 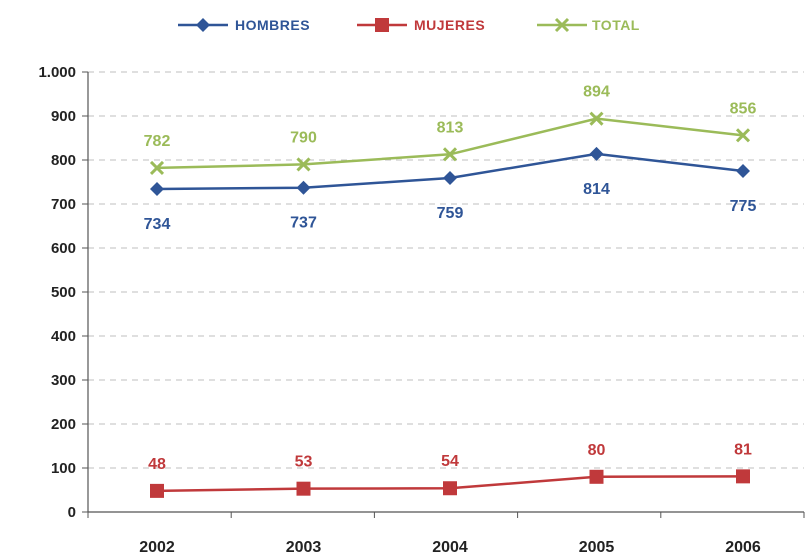 What do you see at coordinates (588, 25) in the screenshot?
I see `legend-item-total: TOTAL` at bounding box center [588, 25].